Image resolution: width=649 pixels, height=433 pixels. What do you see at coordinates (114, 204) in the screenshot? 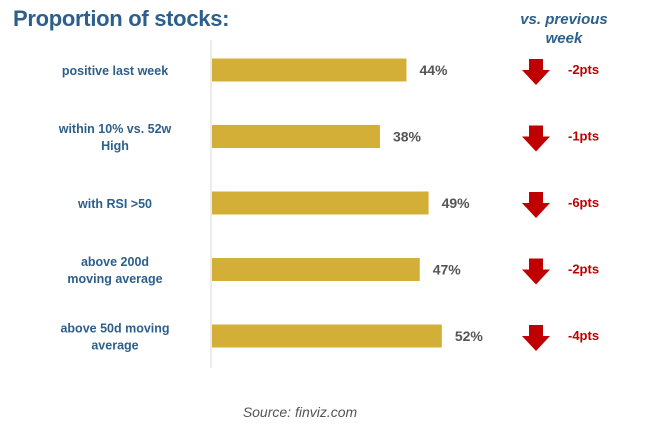
I see `category-label: with RSI >50` at bounding box center [114, 204].